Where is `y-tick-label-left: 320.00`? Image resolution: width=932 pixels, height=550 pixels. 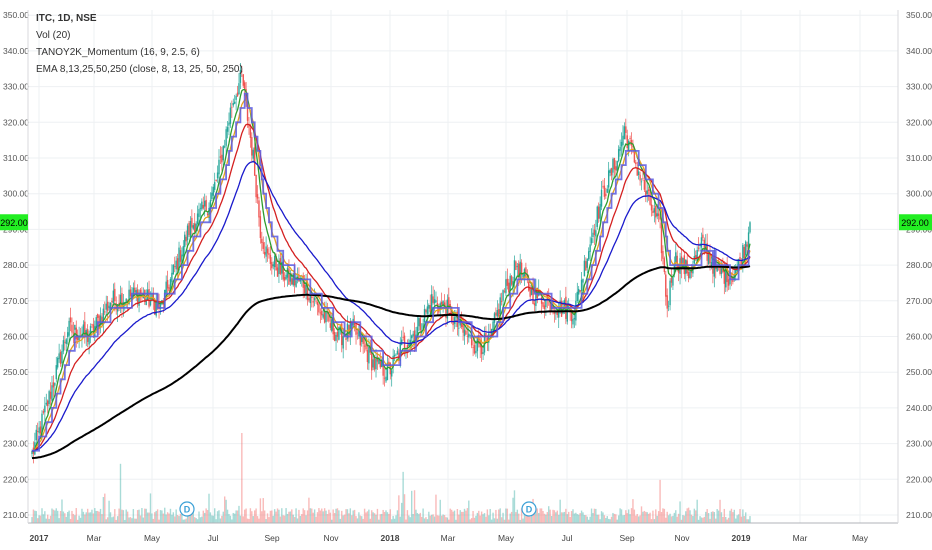
y-tick-label-left: 320.00 is located at coordinates (16, 122).